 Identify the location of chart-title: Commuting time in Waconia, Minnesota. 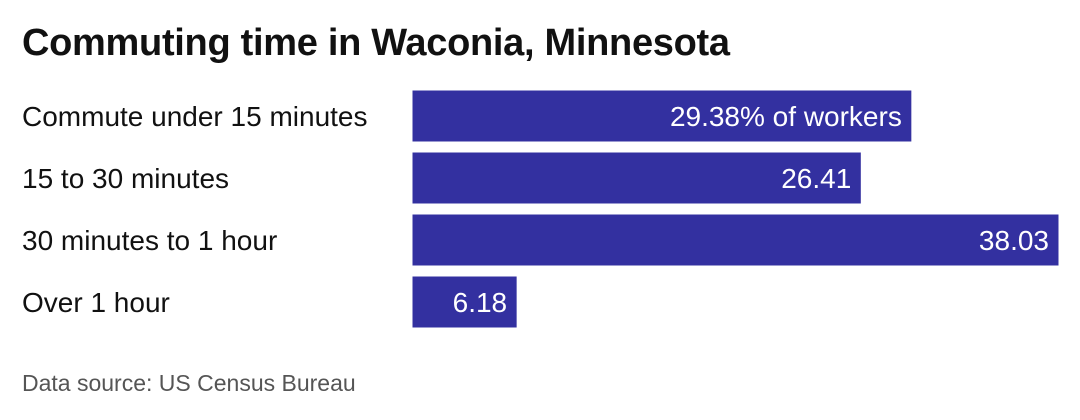
(376, 43).